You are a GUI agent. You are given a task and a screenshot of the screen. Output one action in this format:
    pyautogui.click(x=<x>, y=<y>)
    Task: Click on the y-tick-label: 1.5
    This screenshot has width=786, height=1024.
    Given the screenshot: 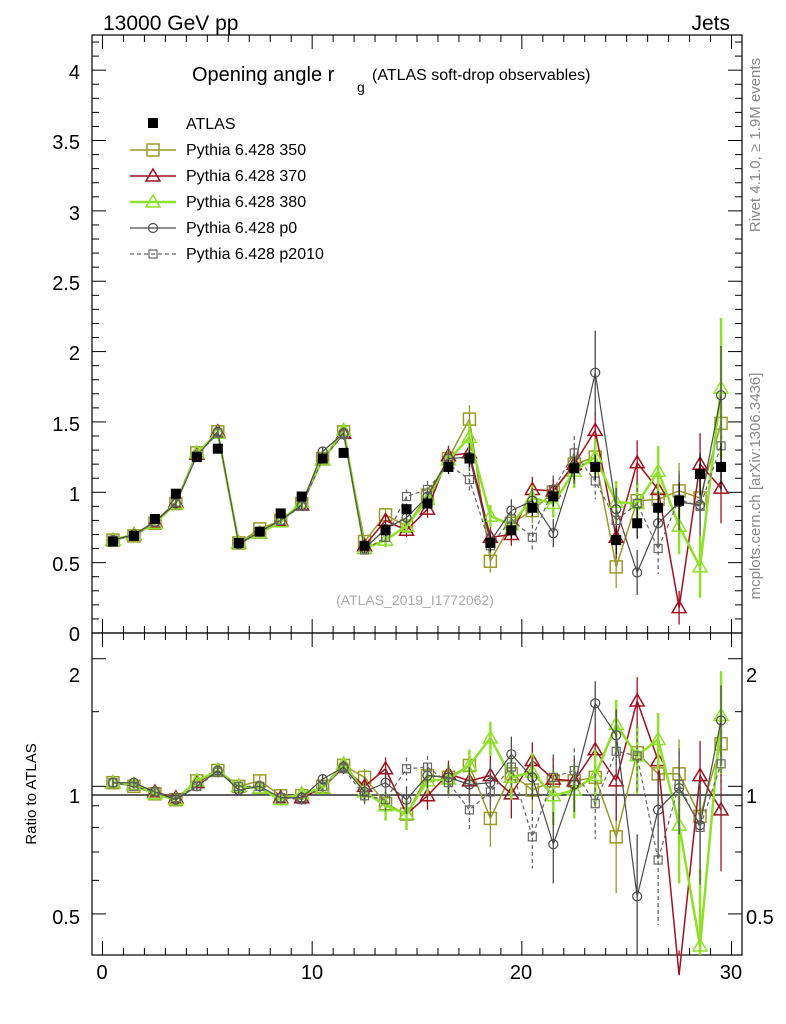 What is the action you would take?
    pyautogui.click(x=66, y=425)
    